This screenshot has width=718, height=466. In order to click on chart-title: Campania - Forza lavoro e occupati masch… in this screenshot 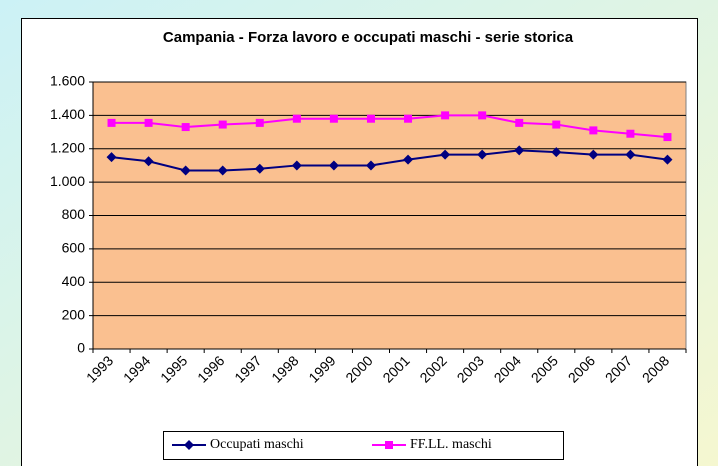, I will do `click(368, 37)`.